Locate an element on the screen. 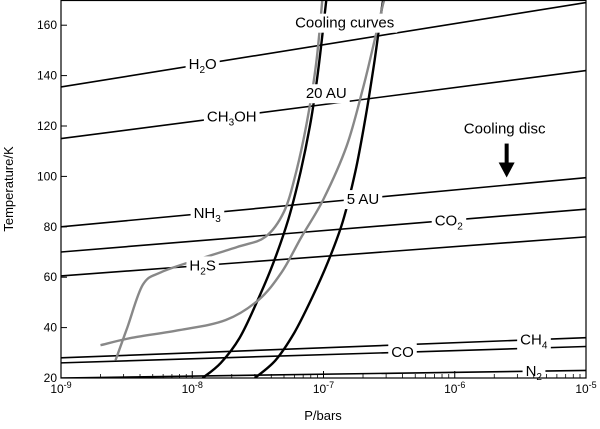  y-tick-label: 40 is located at coordinates (51, 328).